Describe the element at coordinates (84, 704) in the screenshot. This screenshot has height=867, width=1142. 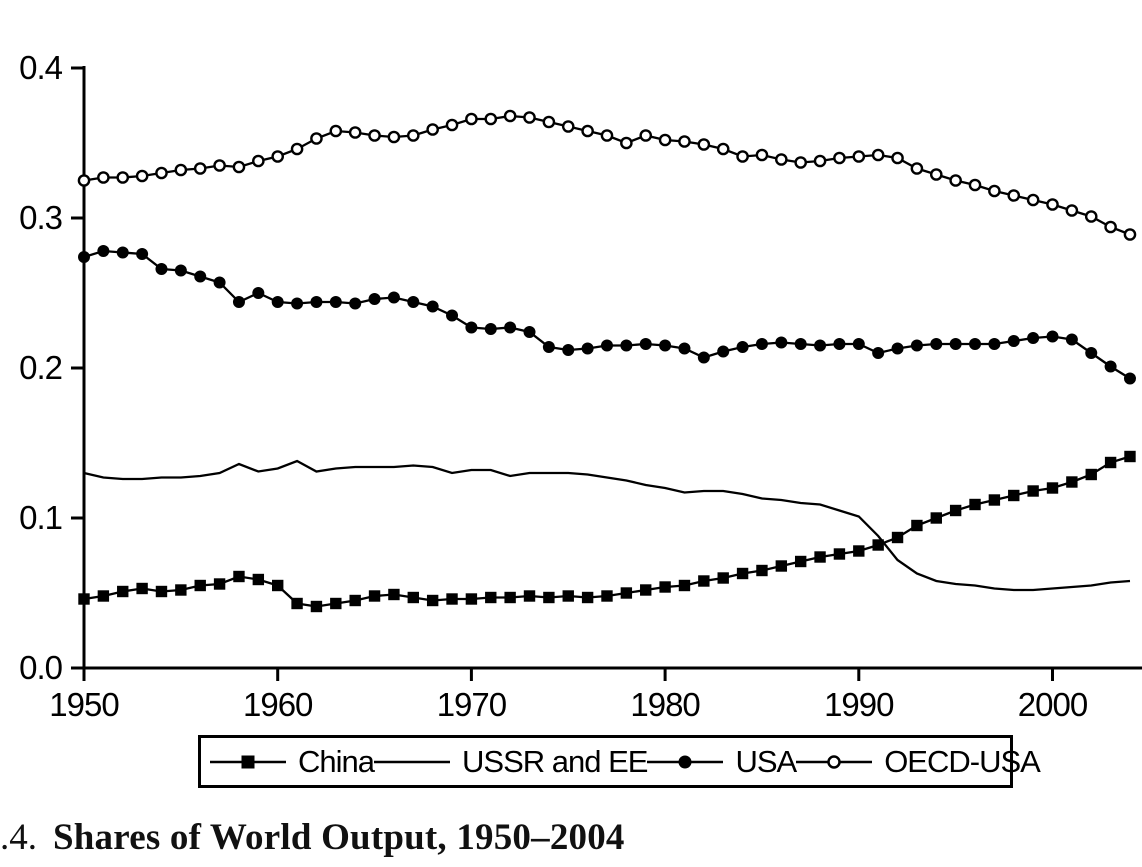
I see `x-tick-label: 1950` at that location.